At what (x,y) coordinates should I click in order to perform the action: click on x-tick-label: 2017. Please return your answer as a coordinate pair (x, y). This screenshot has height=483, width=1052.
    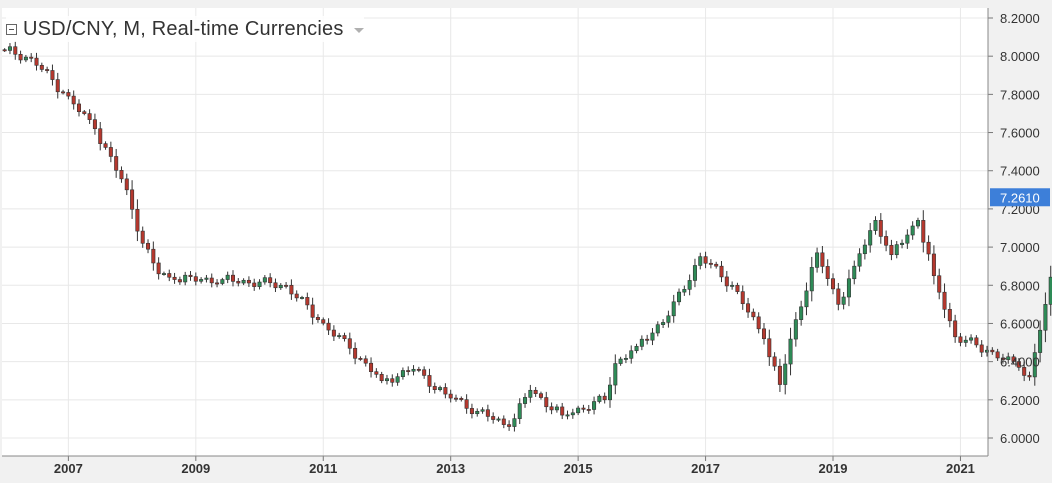
    Looking at the image, I should click on (705, 468).